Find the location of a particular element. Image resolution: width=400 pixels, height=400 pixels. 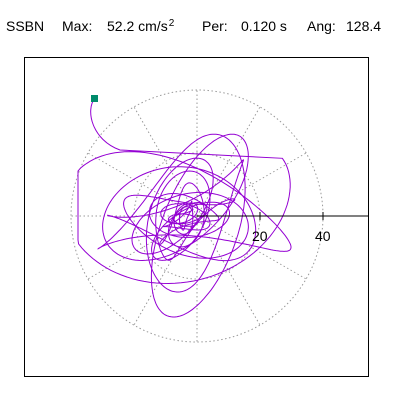

max-value-text: 52.2 cm/s is located at coordinates (137, 26).